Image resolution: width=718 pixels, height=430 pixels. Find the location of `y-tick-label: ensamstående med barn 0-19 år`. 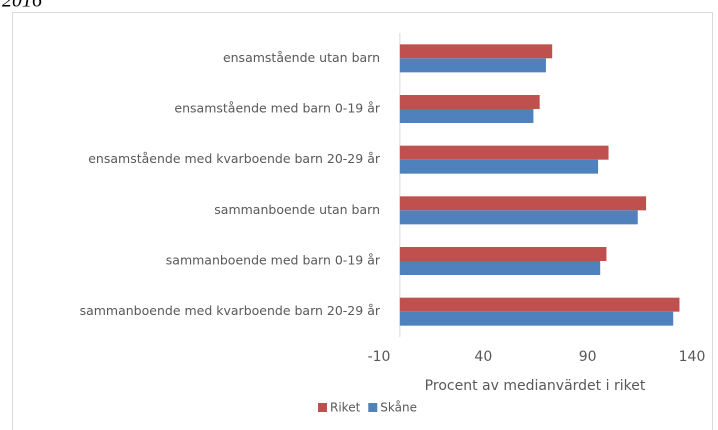

y-tick-label: ensamstående med barn 0-19 år is located at coordinates (277, 108).